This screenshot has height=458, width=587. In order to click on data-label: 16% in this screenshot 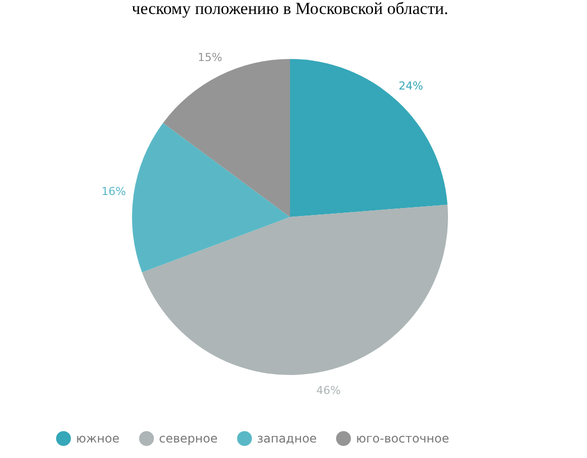, I will do `click(114, 191)`.